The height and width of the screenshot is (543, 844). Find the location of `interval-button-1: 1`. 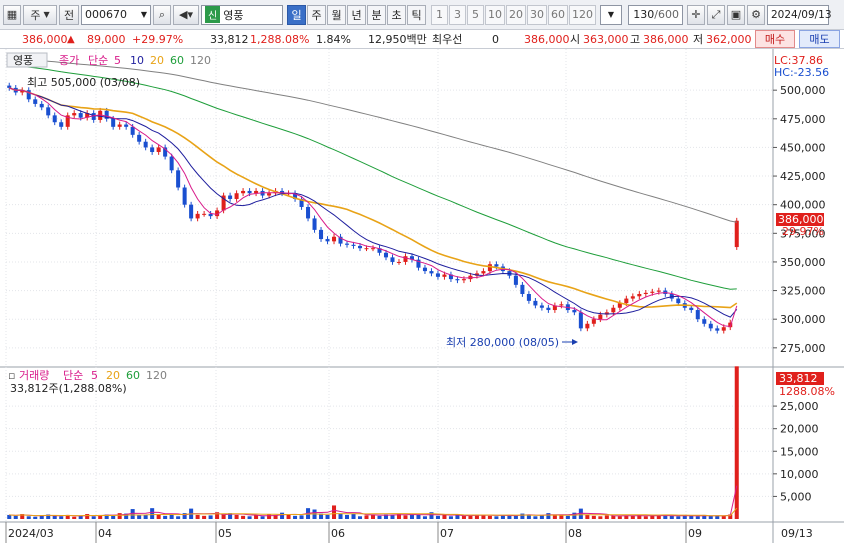

interval-button-1: 1 is located at coordinates (439, 14).